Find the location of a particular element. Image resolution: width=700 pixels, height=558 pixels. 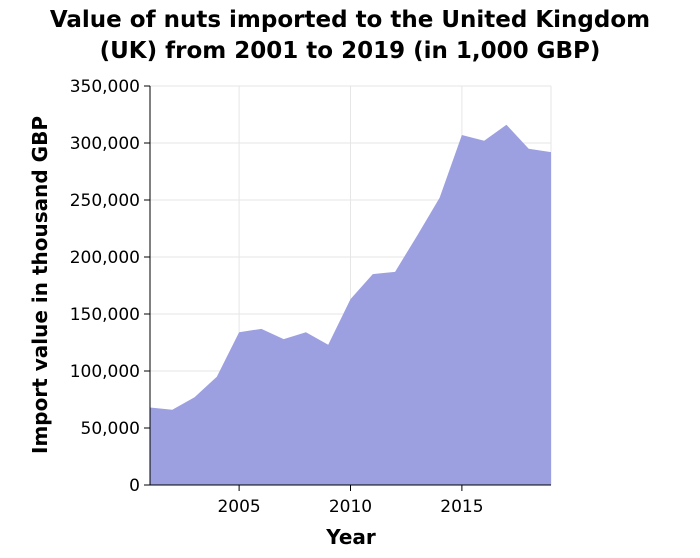

y-tick-label-3: 150,000 is located at coordinates (105, 315).